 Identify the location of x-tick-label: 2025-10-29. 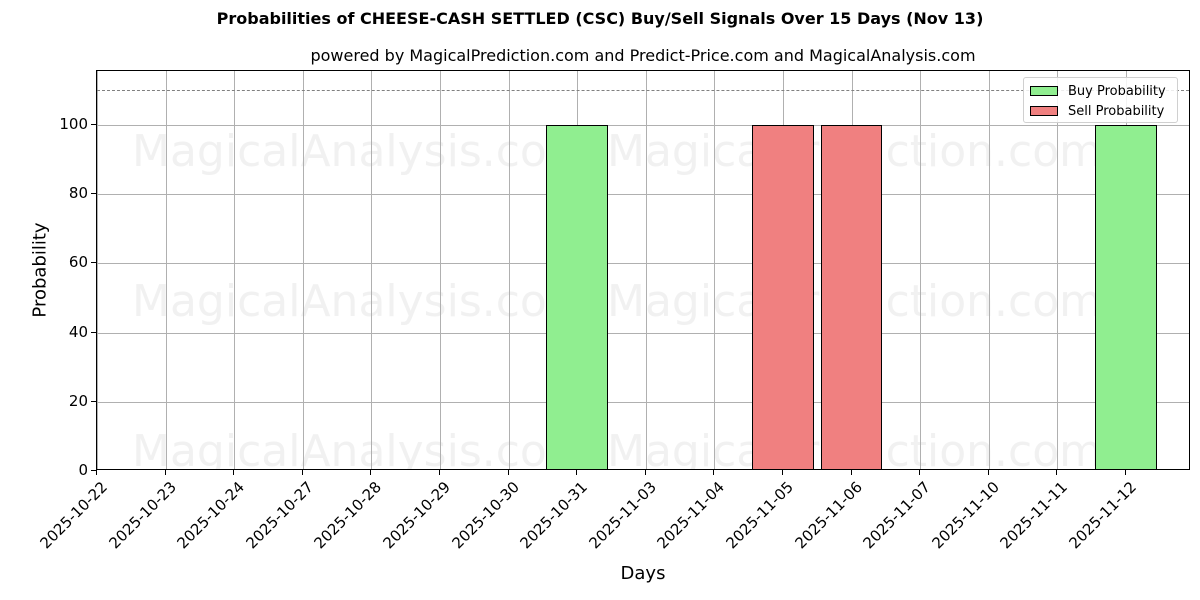
(416, 515).